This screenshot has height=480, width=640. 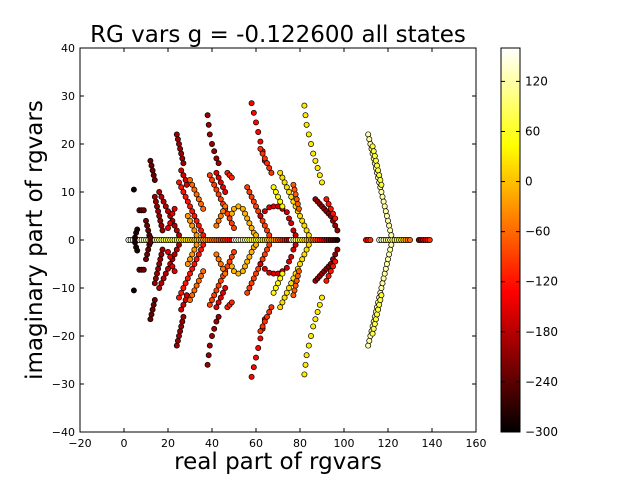 I want to click on y-tick-label: 10, so click(x=68, y=192).